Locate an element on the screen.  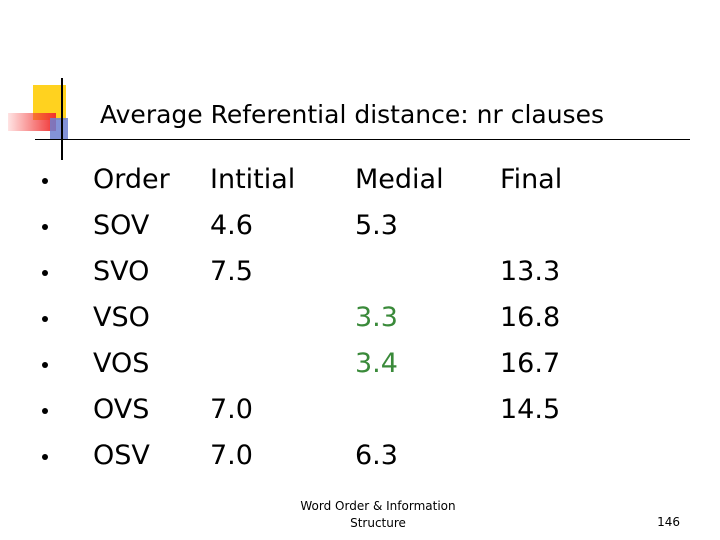
deco-vline is located at coordinates (62, 119).